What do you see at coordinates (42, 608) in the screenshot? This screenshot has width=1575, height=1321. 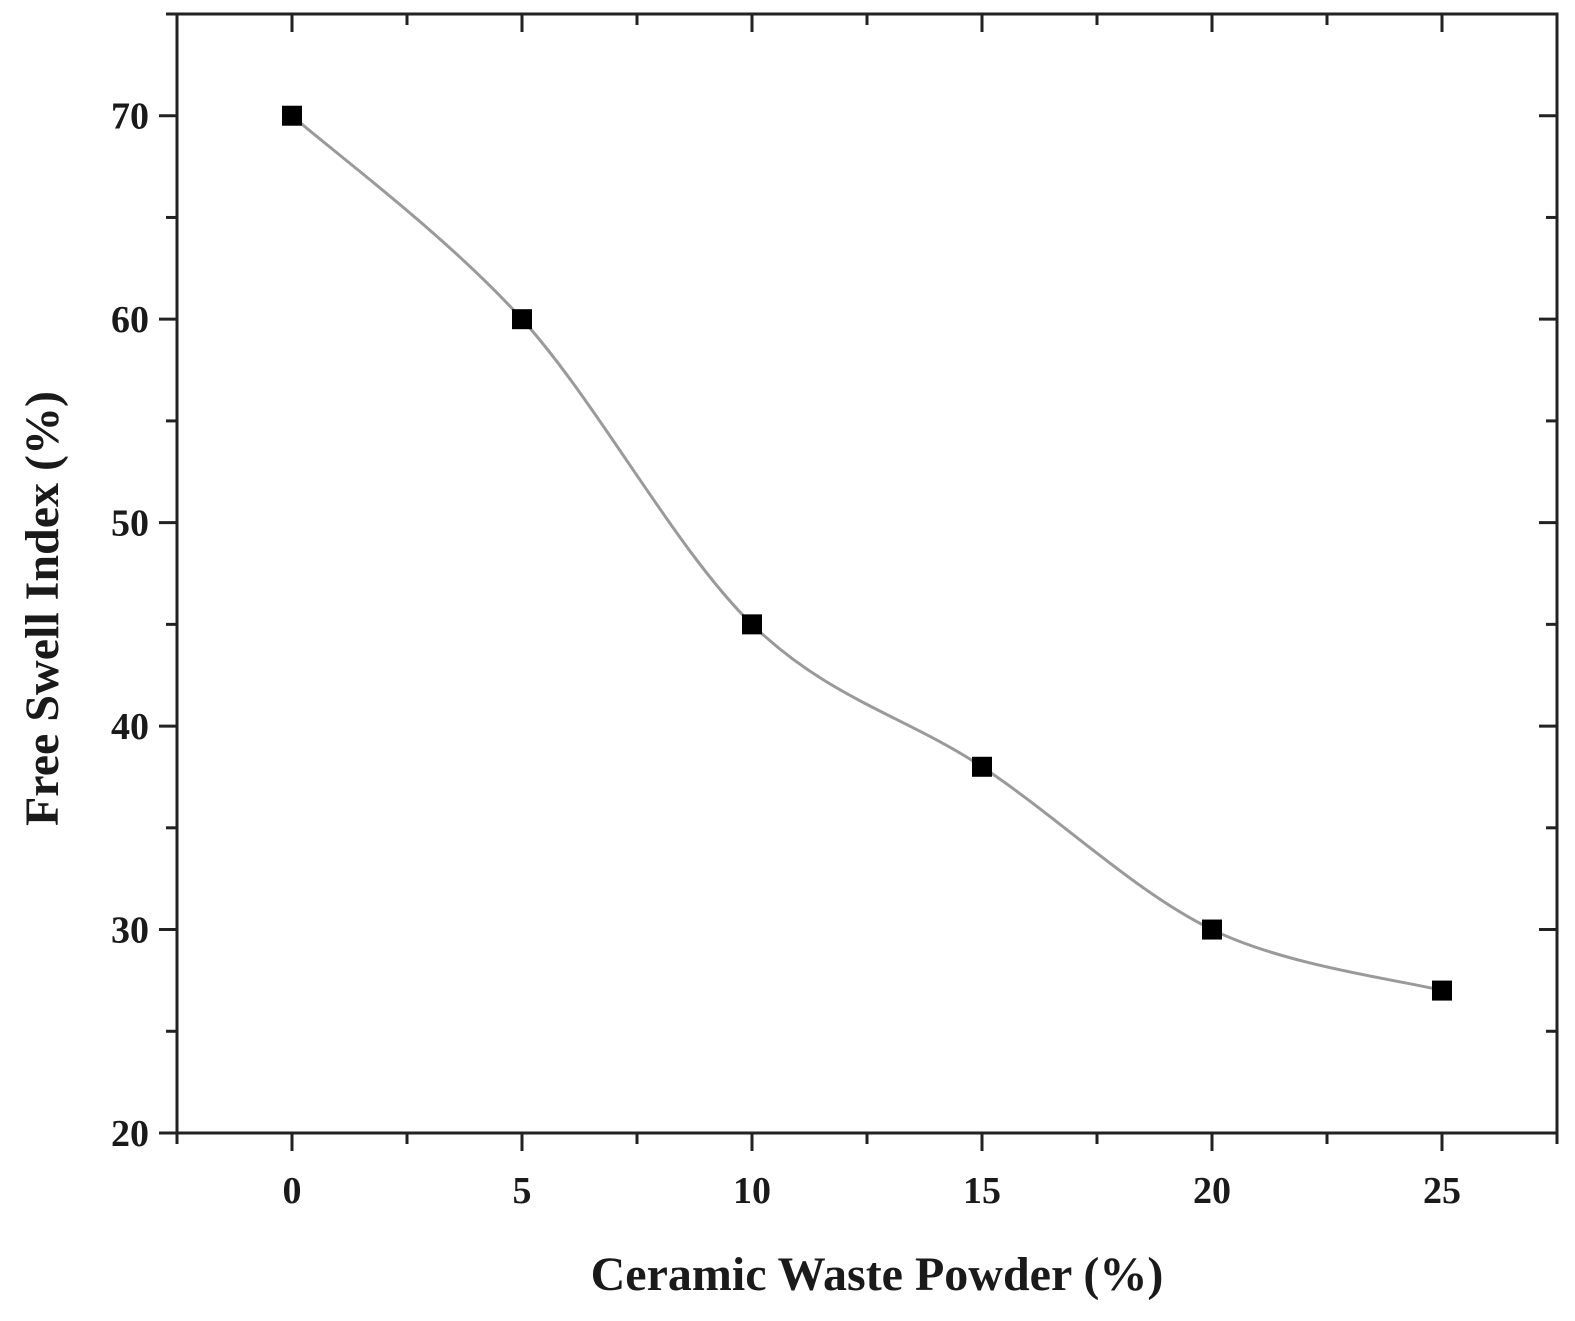 I see `y-axis-title: Free Swell Index (%)` at bounding box center [42, 608].